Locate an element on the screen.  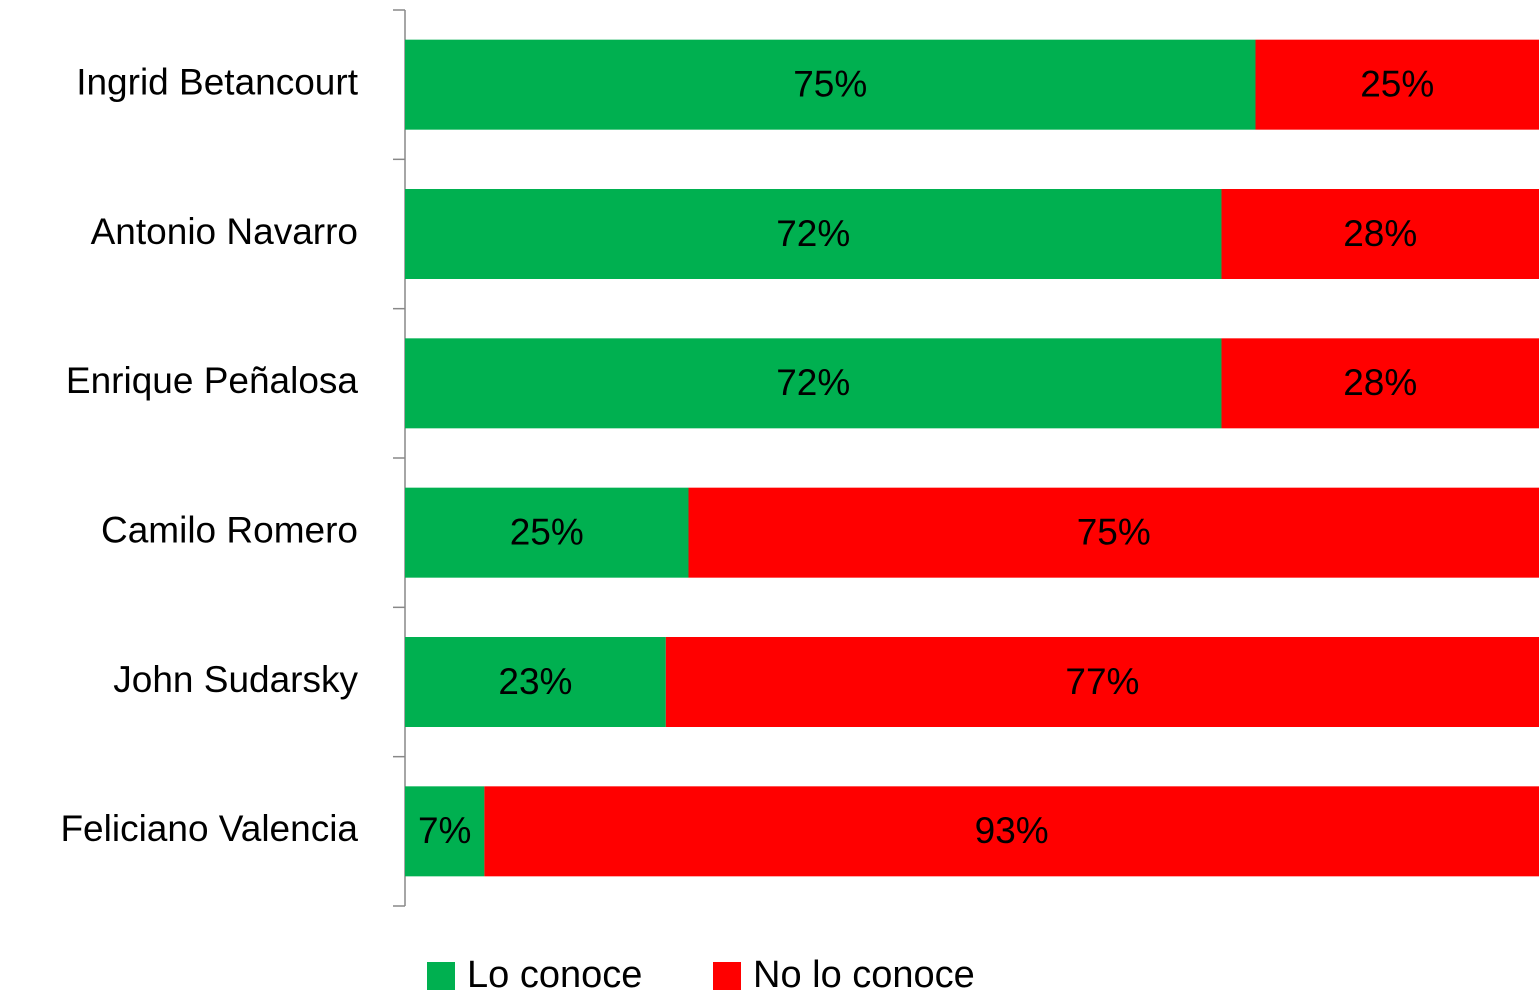
category-label: Ingrid Betancourt is located at coordinates (217, 81).